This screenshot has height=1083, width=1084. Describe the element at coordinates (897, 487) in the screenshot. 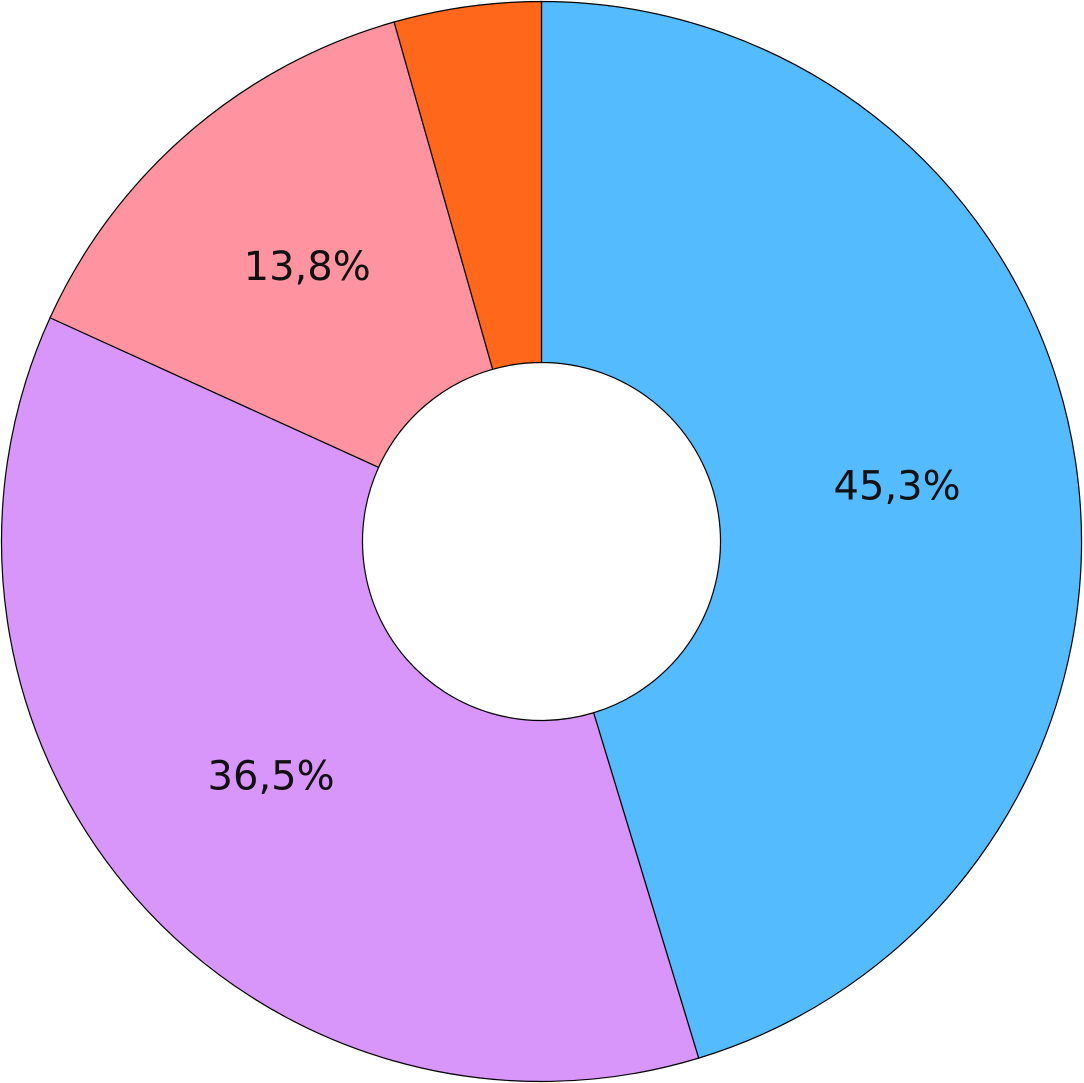

I see `data-label: 45,3%` at that location.